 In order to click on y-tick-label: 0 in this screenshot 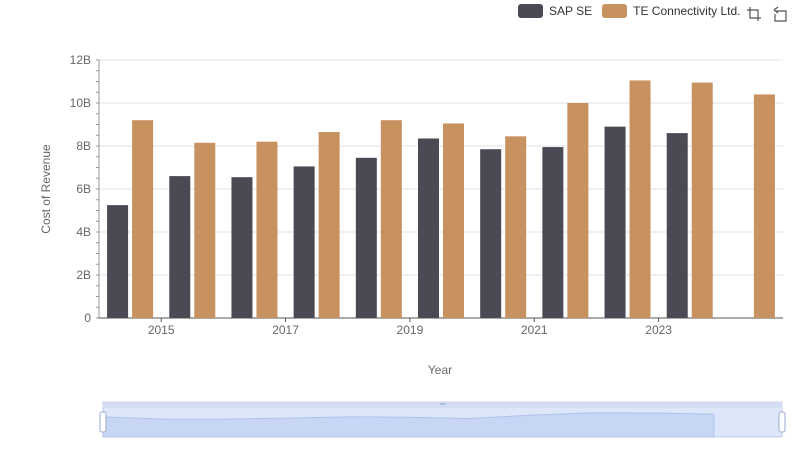, I will do `click(87, 318)`.